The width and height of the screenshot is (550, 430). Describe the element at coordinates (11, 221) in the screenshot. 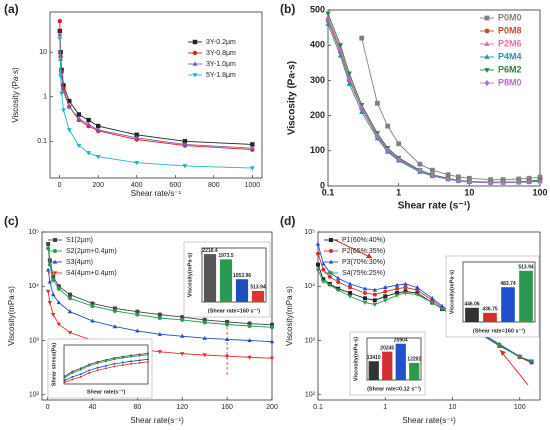

I see `panel-label: (c)` at that location.